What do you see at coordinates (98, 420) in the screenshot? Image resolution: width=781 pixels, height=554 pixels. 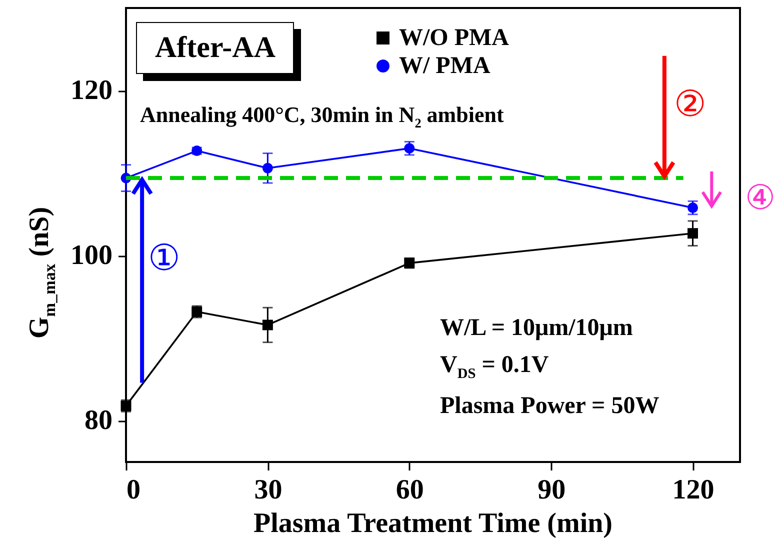 I see `y-tick-label: 80` at bounding box center [98, 420].